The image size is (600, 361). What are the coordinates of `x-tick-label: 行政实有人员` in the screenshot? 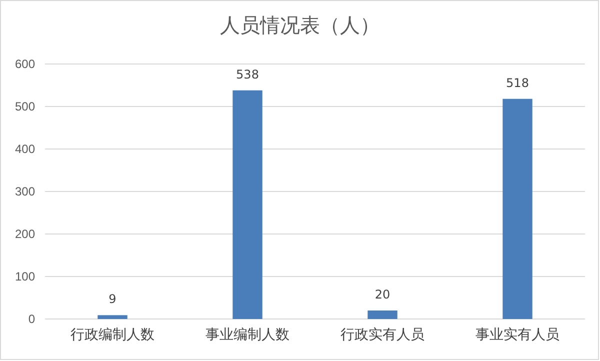 It's located at (382, 334).